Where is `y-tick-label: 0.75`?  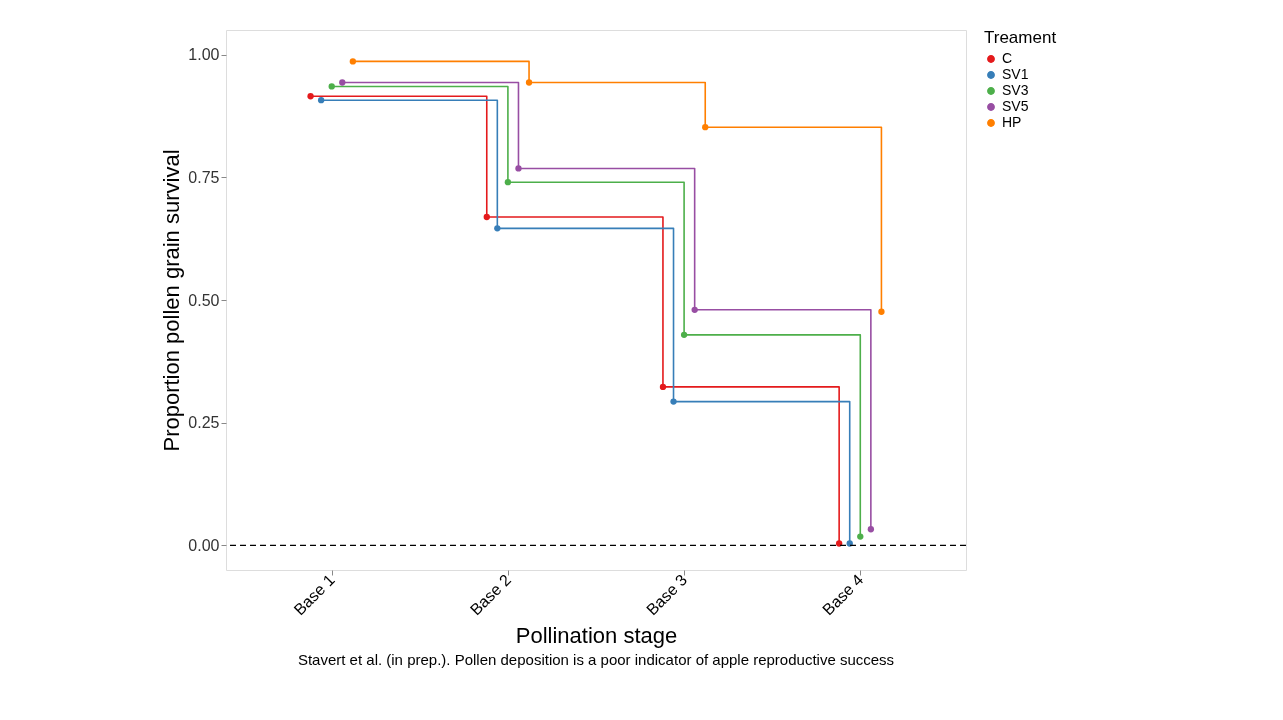
y-tick-label: 0.75 is located at coordinates (204, 177).